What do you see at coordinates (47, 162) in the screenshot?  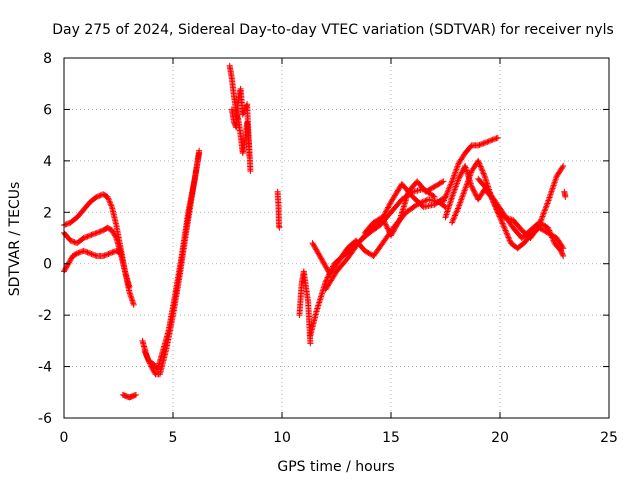 I see `y-tick-label: 4` at bounding box center [47, 162].